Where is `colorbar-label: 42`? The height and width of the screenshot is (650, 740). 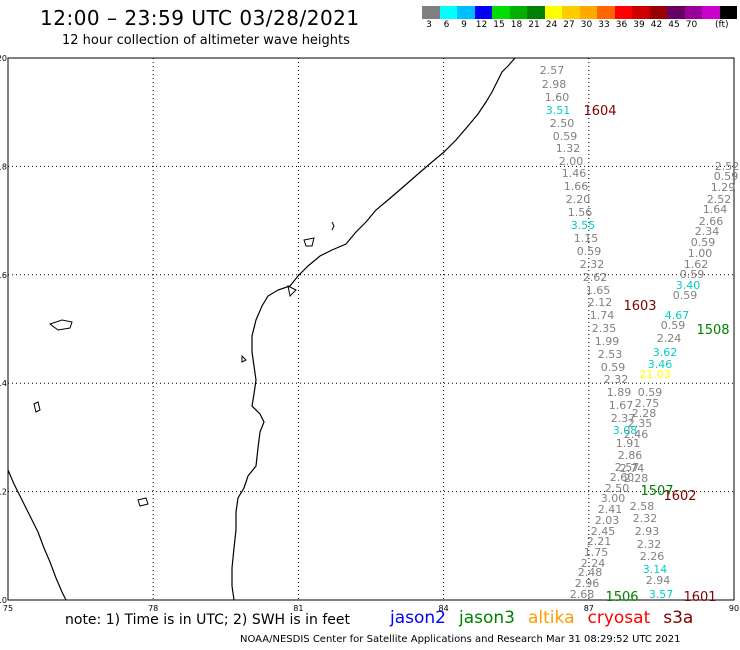 colorbar-label: 42 is located at coordinates (656, 25).